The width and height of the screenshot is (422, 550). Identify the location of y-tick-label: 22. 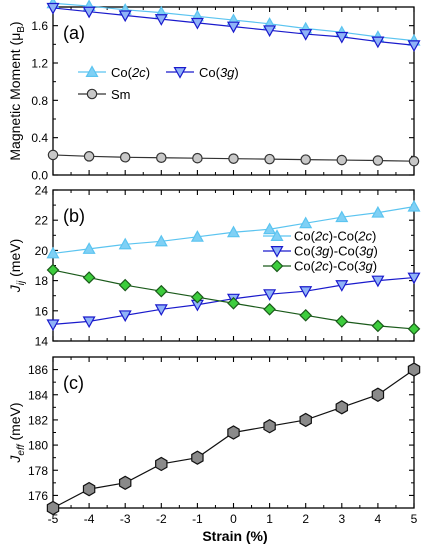
(42, 221).